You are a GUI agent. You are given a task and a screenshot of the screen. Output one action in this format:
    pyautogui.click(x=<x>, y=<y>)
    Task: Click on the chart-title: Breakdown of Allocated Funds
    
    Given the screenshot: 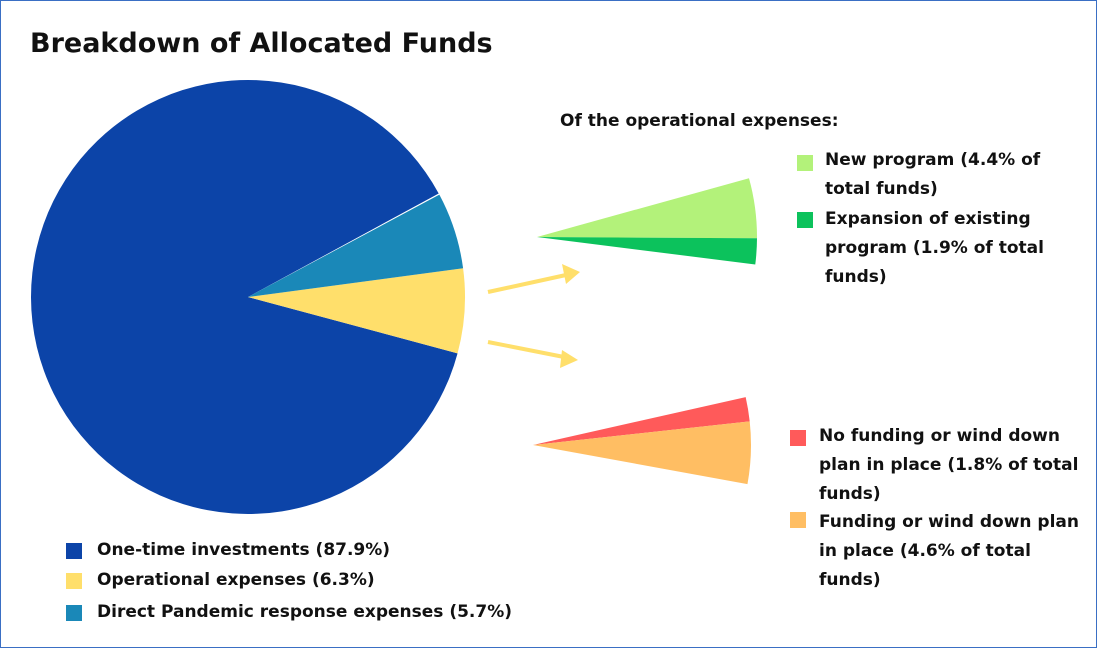 What is the action you would take?
    pyautogui.click(x=261, y=43)
    